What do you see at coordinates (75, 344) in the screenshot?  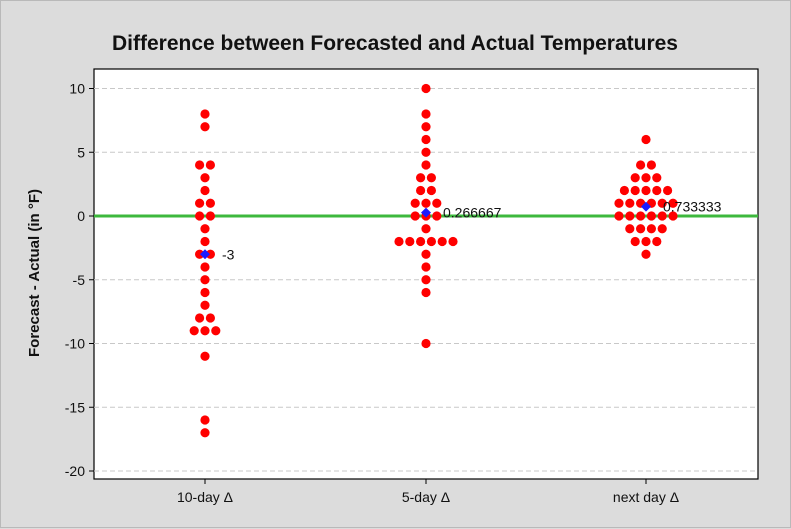 I see `y-tick-label: -10` at bounding box center [75, 344].